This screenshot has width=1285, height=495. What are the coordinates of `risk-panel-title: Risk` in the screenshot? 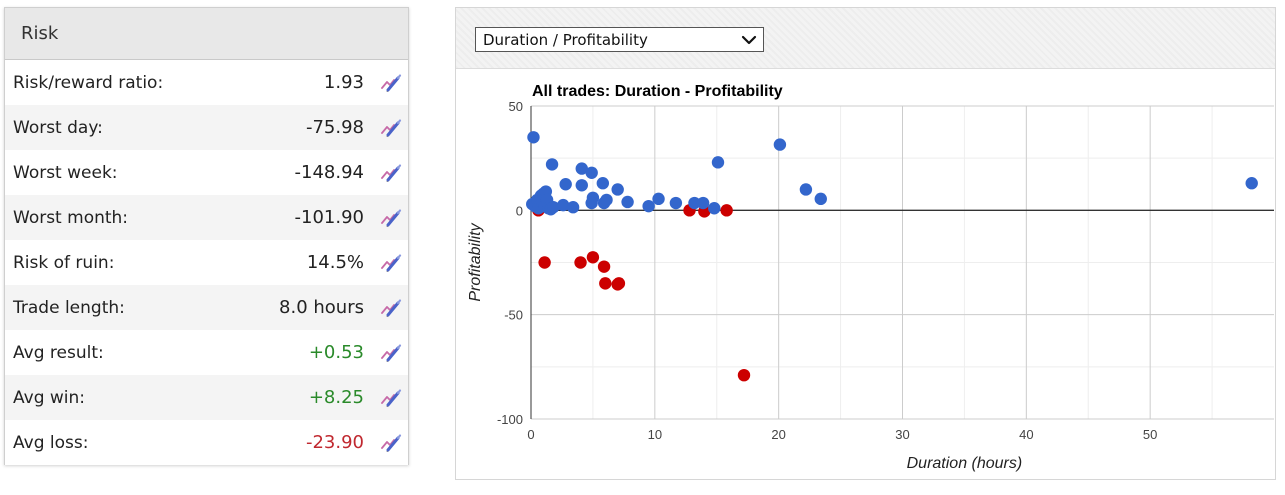 It's located at (40, 33).